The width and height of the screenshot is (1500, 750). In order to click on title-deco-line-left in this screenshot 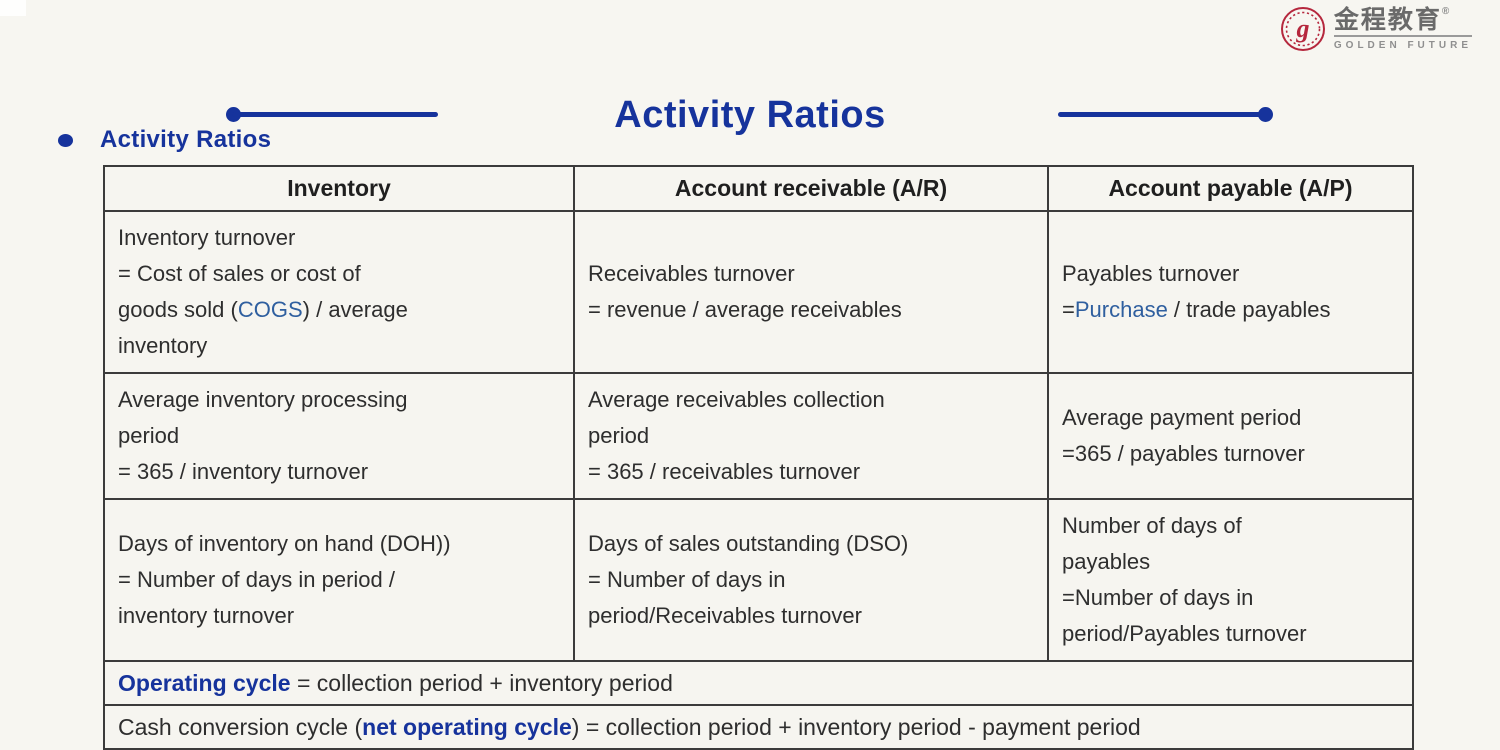, I will do `click(335, 114)`.